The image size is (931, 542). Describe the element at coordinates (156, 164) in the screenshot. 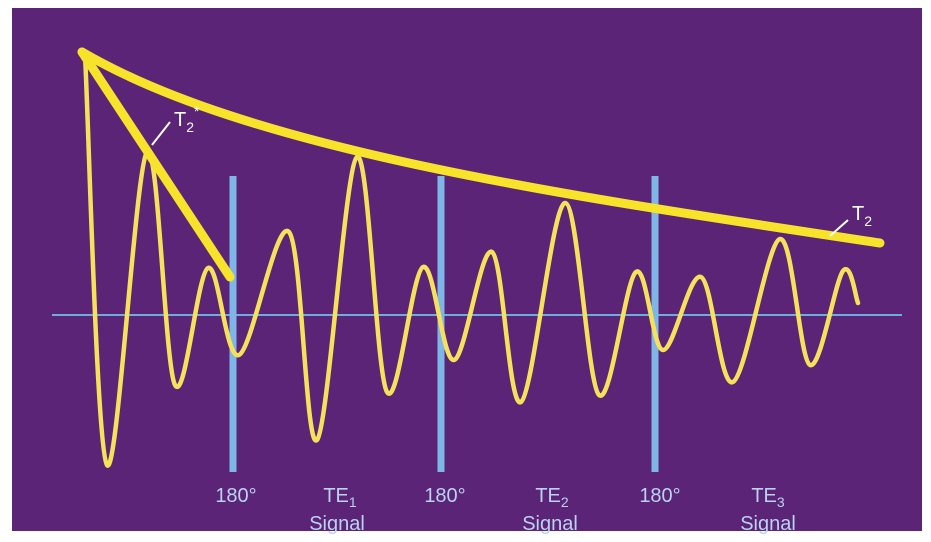

I see `t2-star-decay-line` at that location.